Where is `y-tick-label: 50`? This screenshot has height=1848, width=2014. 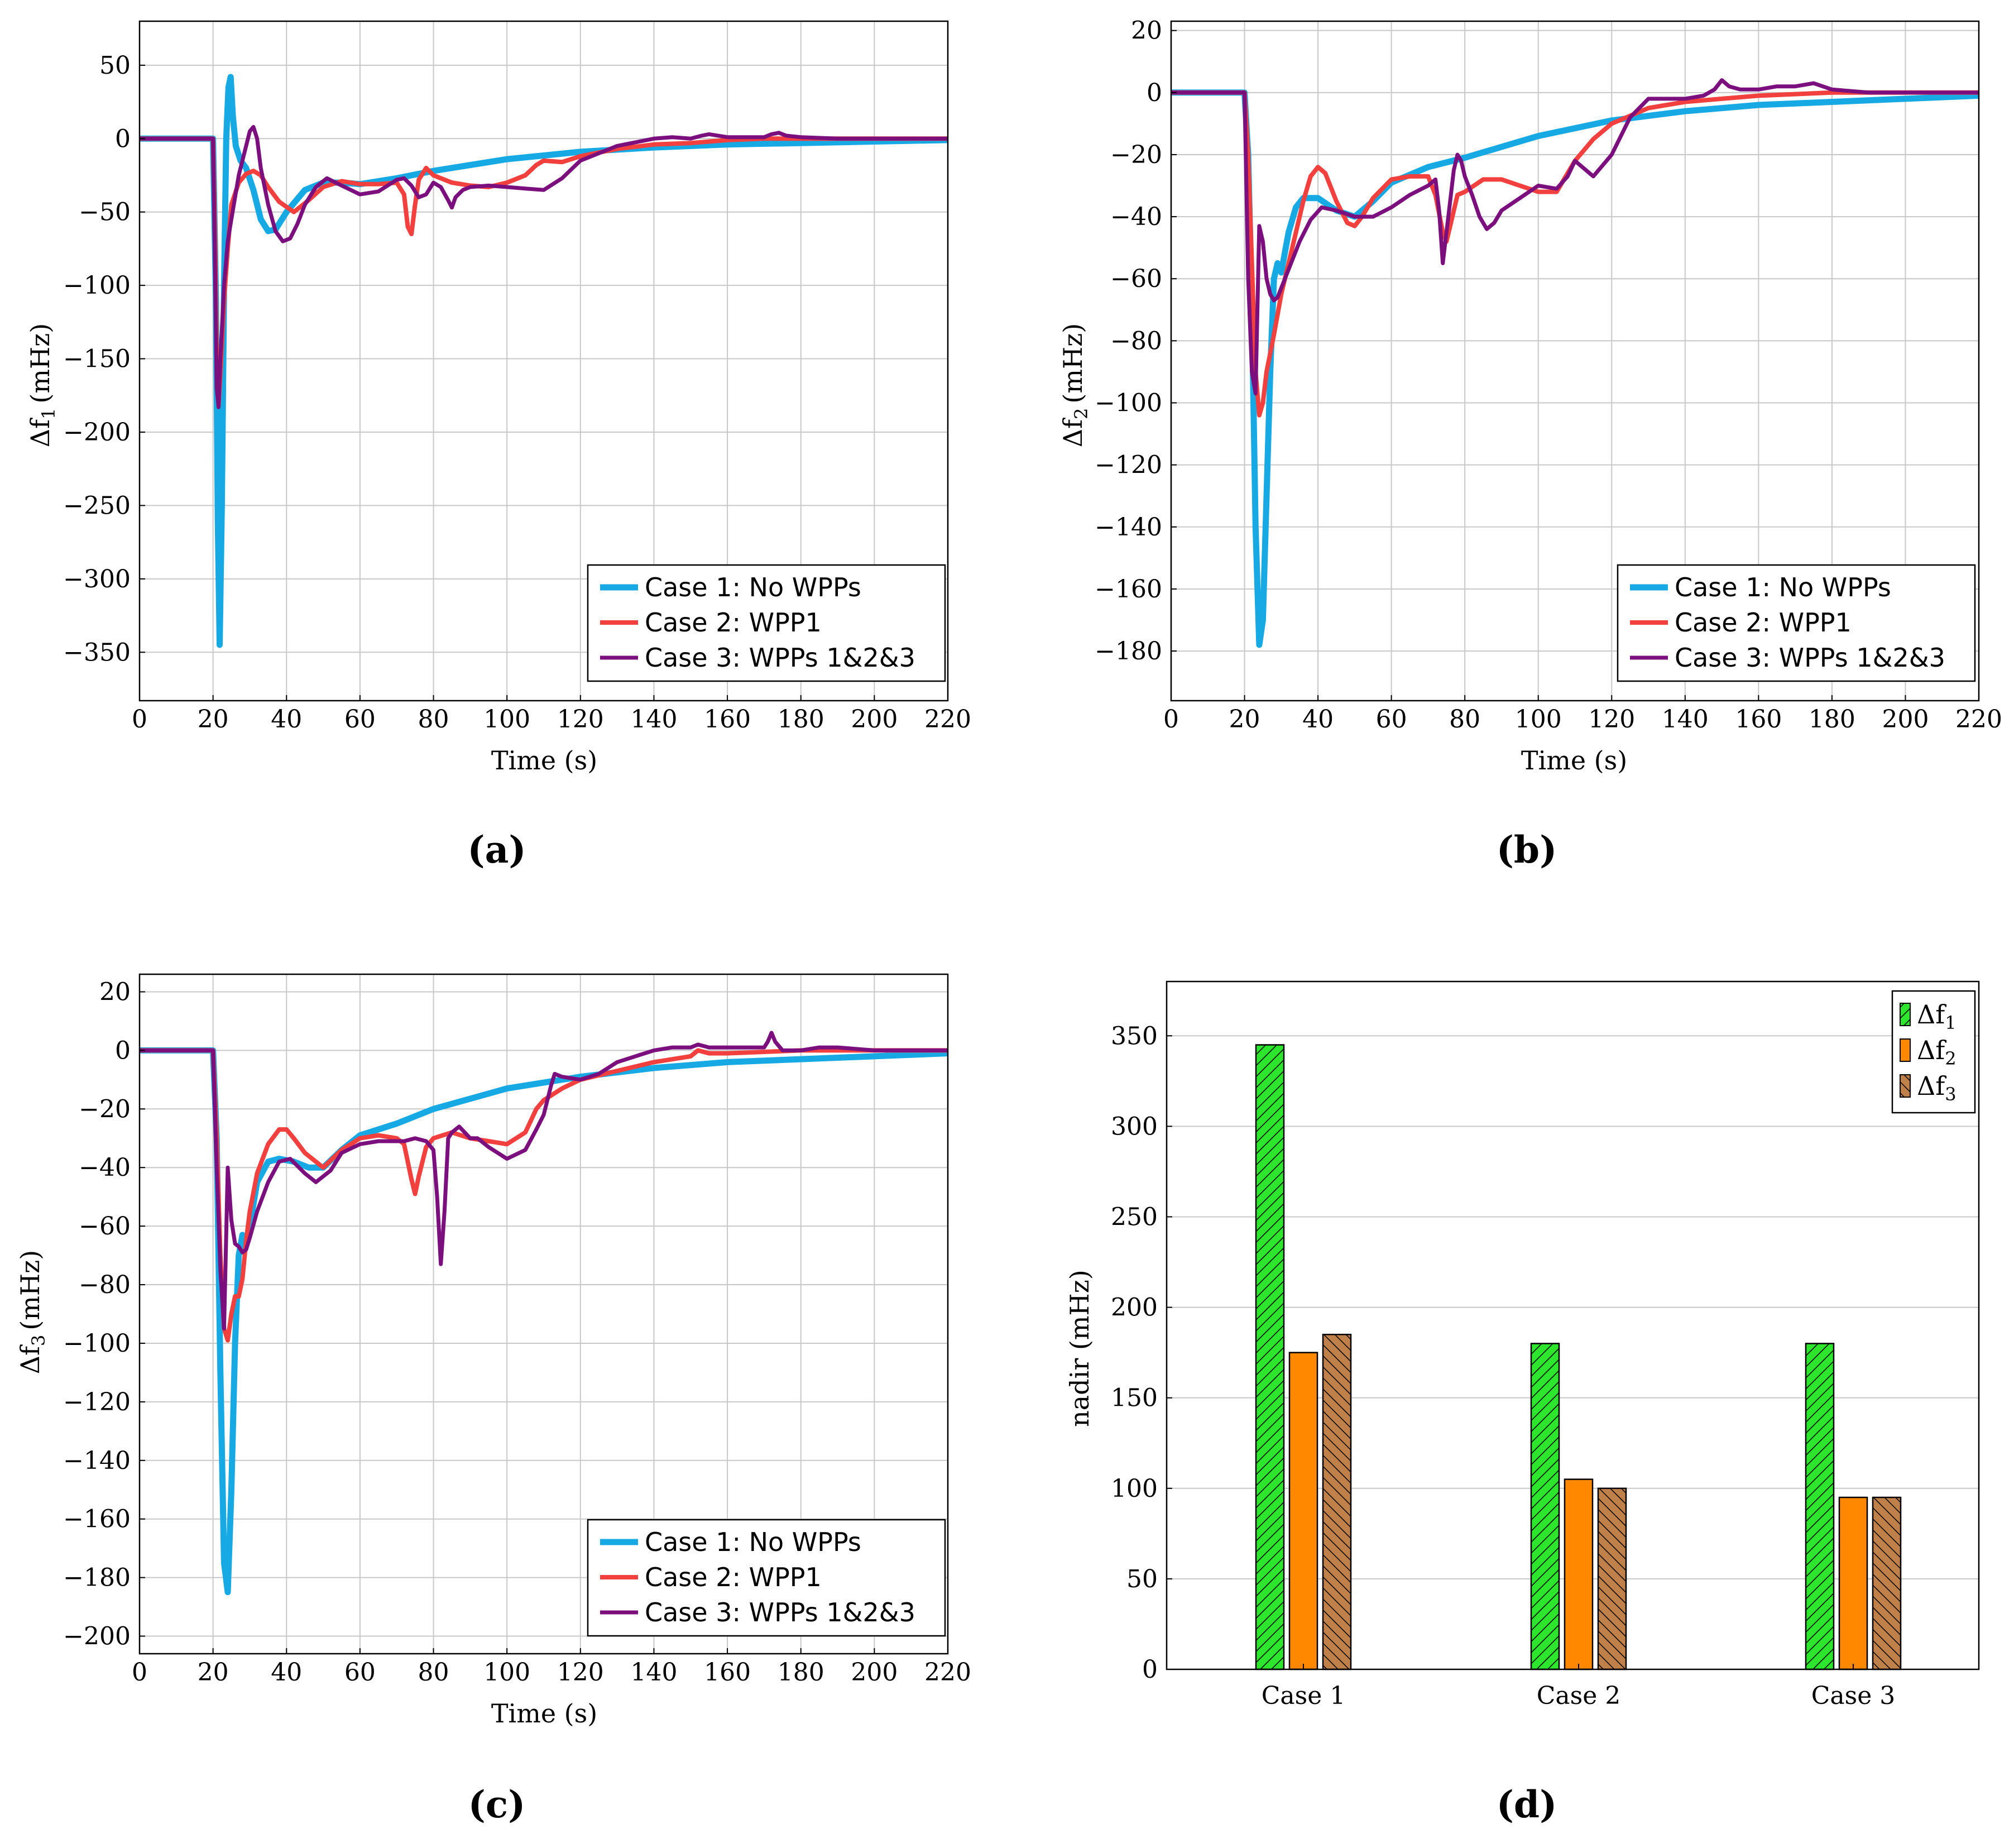
y-tick-label: 50 is located at coordinates (115, 65).